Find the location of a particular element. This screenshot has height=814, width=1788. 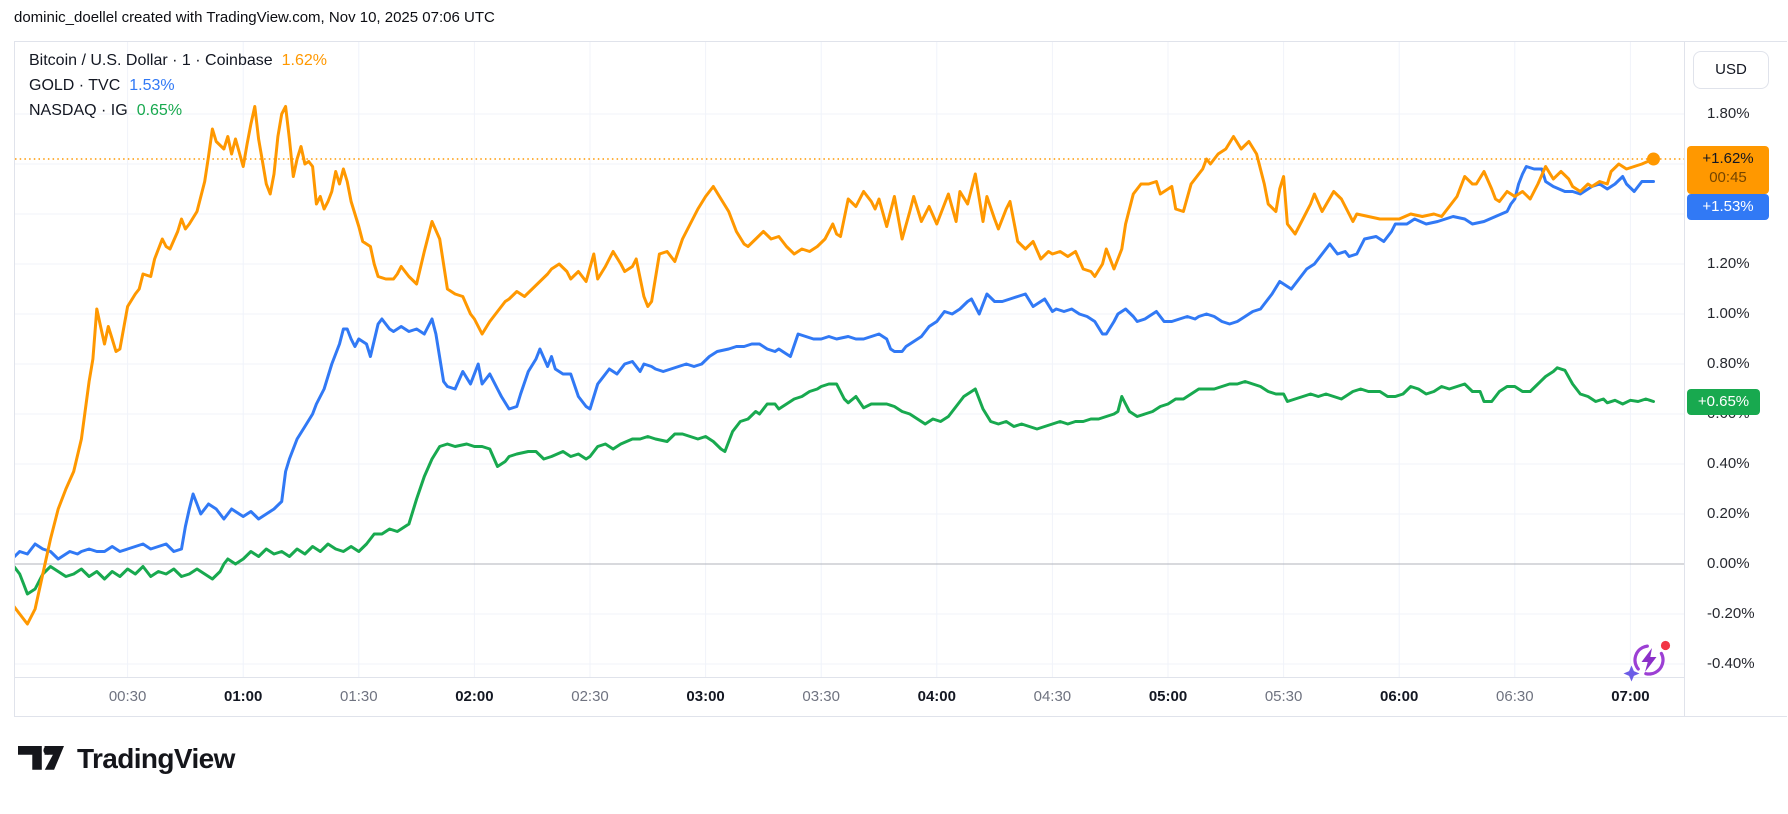

time-axis-tick: 05:00 is located at coordinates (1168, 696).